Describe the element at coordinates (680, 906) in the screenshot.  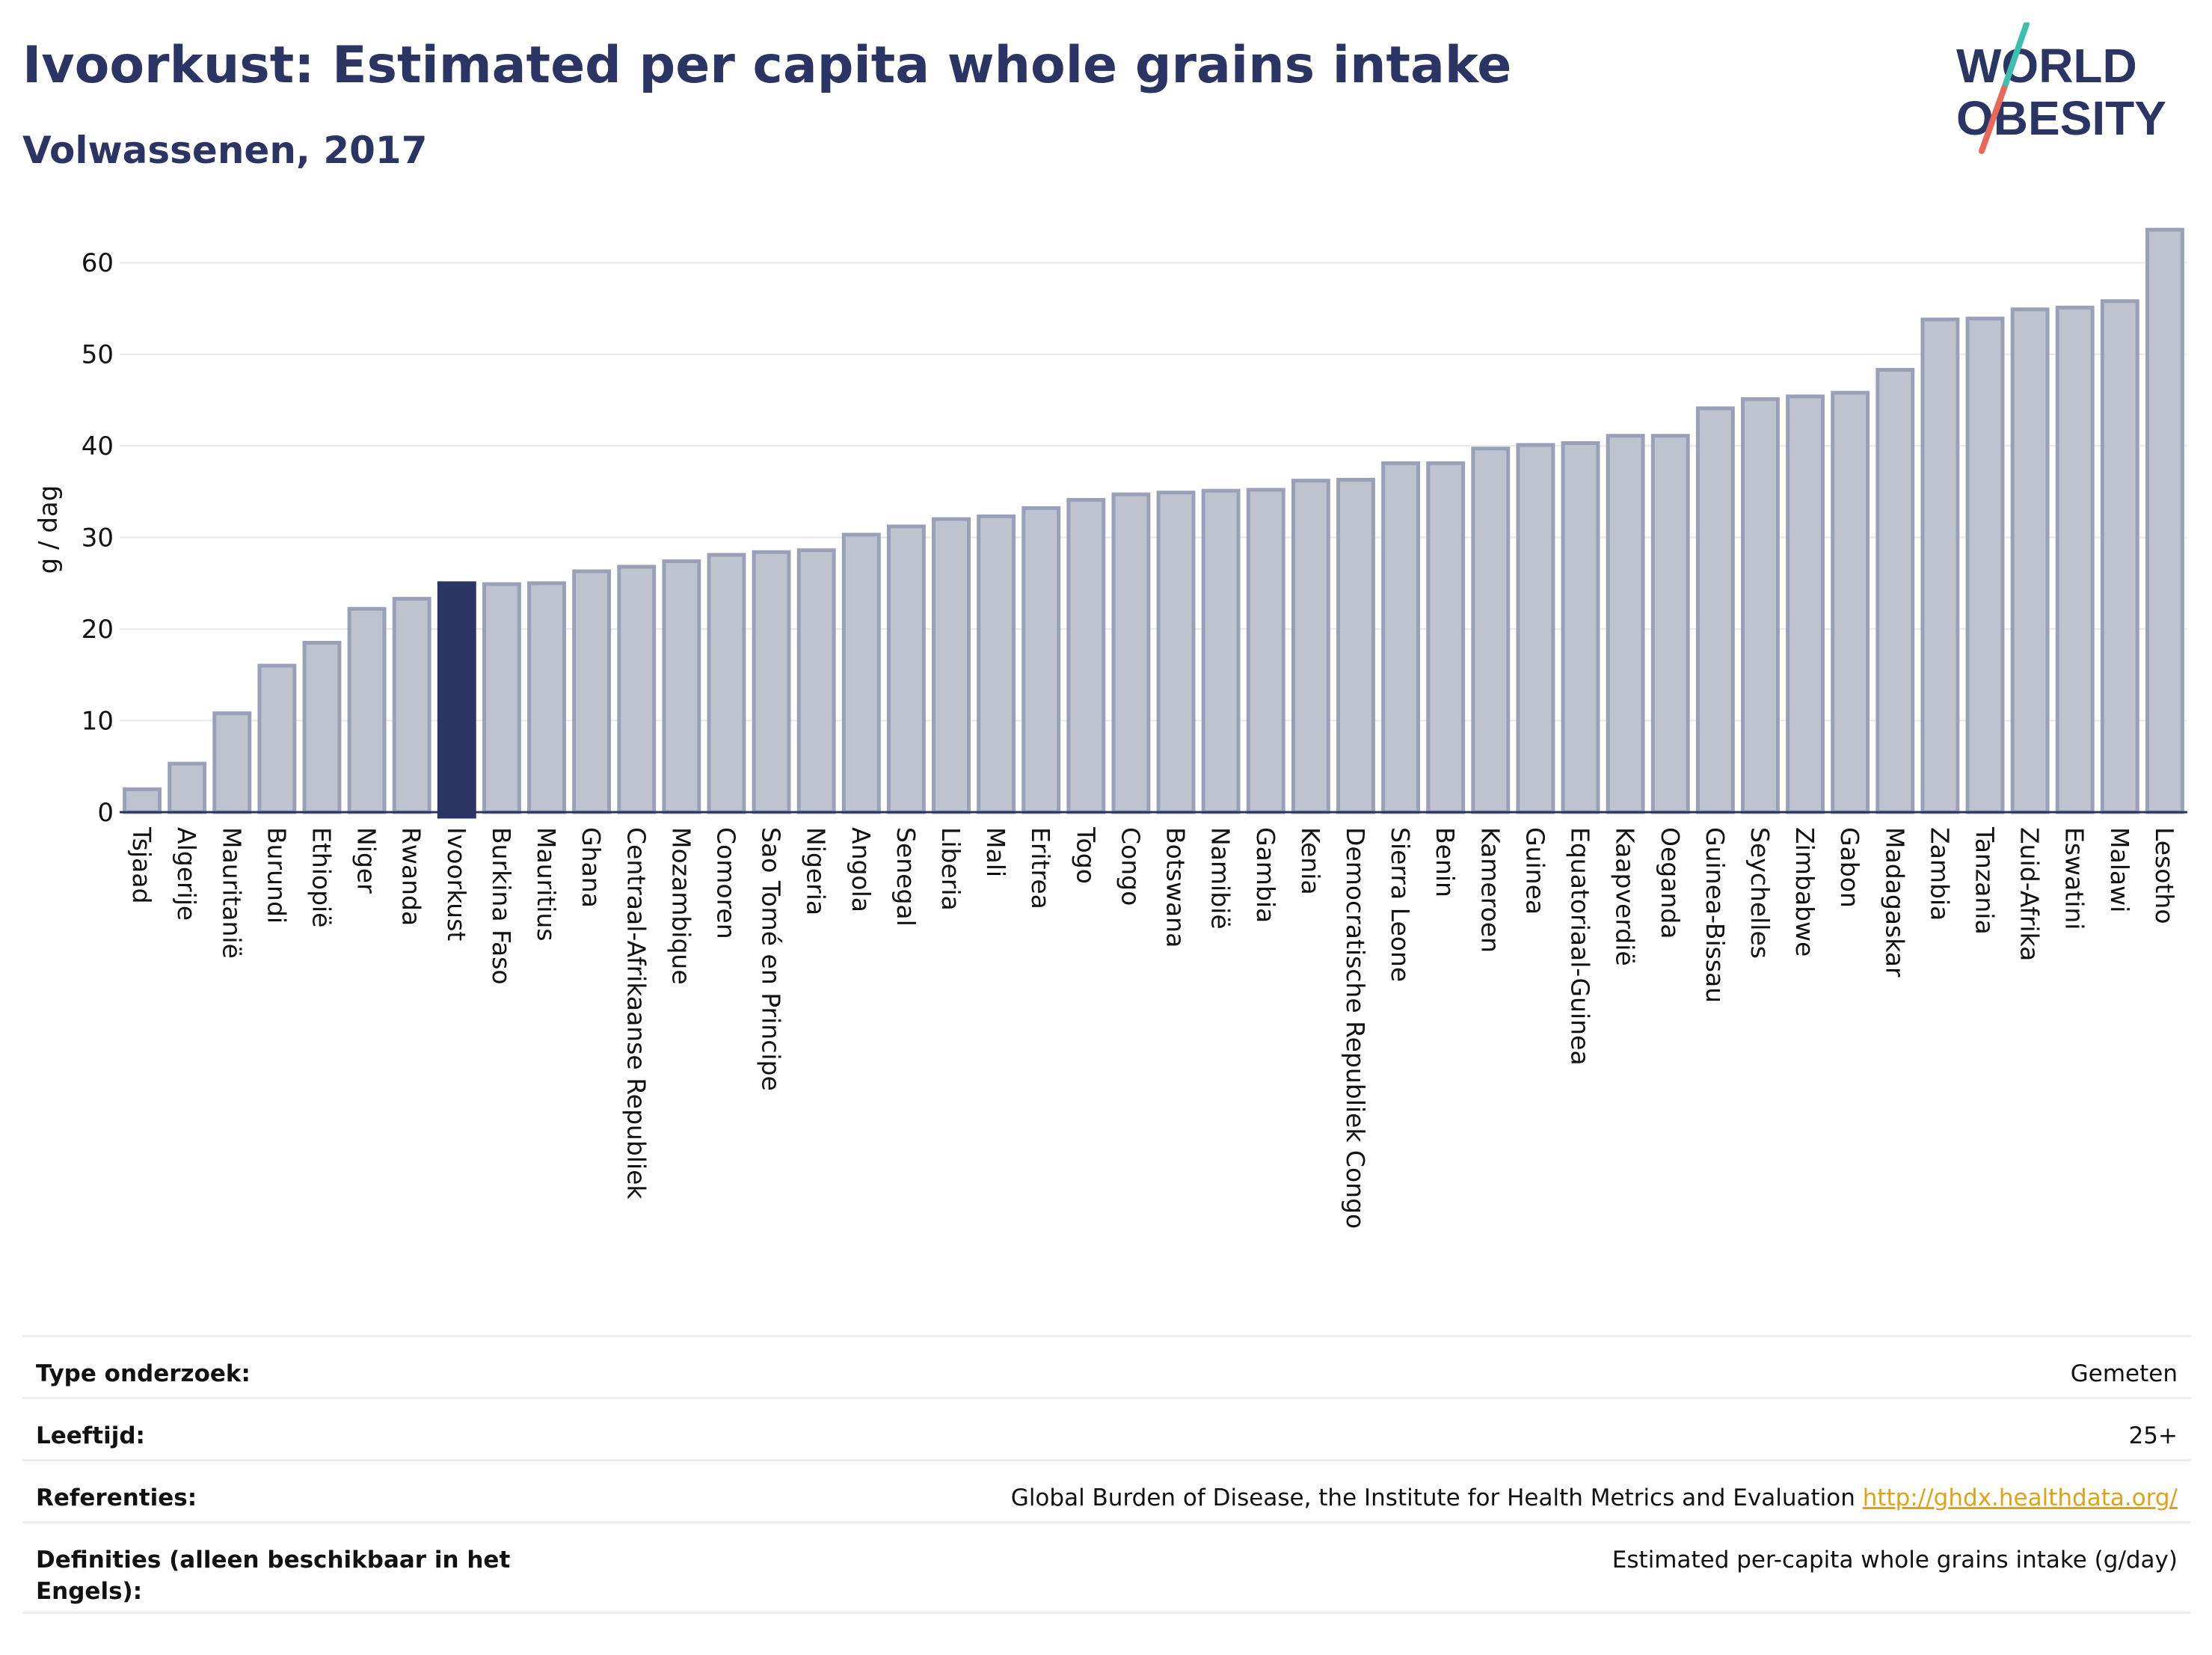
I see `x-tick-label: Mozambique` at that location.